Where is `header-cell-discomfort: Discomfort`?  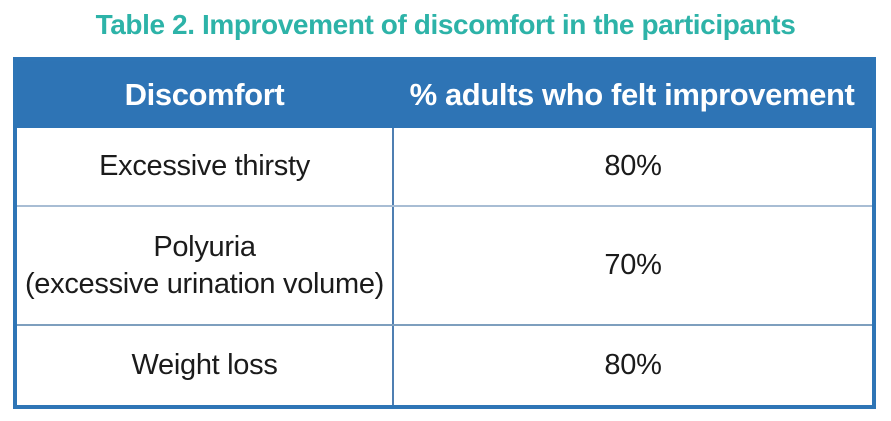
header-cell-discomfort: Discomfort is located at coordinates (204, 94).